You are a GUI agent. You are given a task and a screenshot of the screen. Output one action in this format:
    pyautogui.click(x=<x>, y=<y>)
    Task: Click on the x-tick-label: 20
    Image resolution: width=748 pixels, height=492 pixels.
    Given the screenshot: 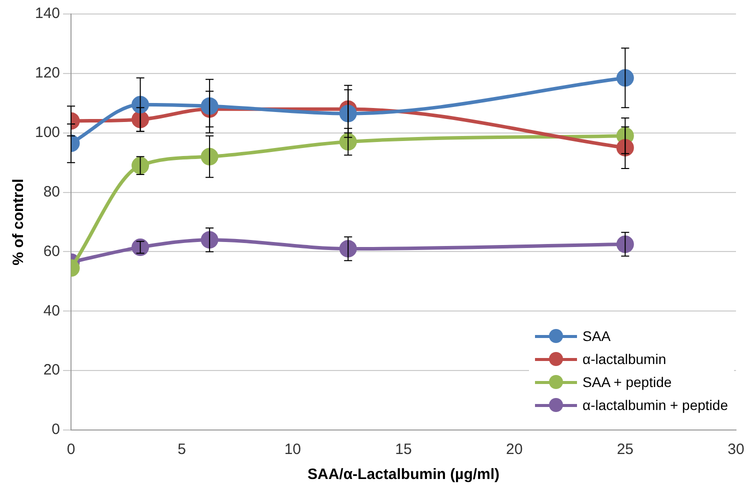 What is the action you would take?
    pyautogui.click(x=514, y=449)
    